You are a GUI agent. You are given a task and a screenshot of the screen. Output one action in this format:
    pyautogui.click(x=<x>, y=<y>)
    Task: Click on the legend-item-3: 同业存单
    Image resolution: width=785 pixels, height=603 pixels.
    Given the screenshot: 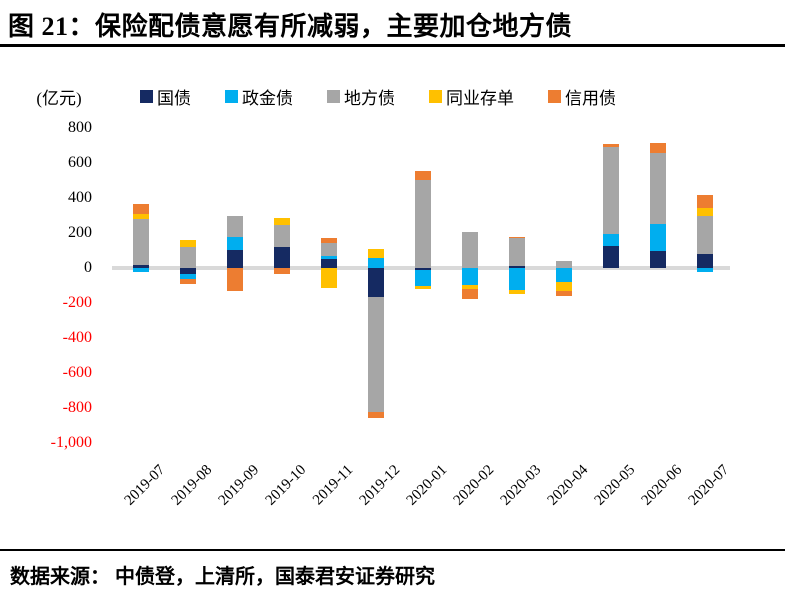 What is the action you would take?
    pyautogui.click(x=471, y=96)
    